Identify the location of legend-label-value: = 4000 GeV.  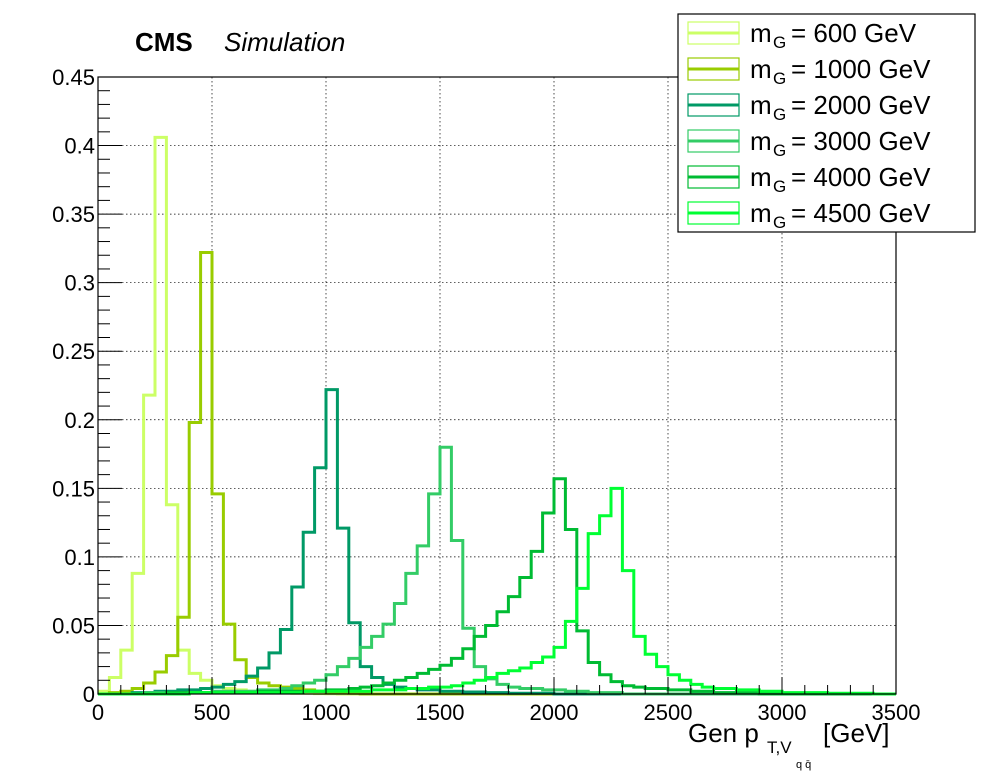
(861, 177).